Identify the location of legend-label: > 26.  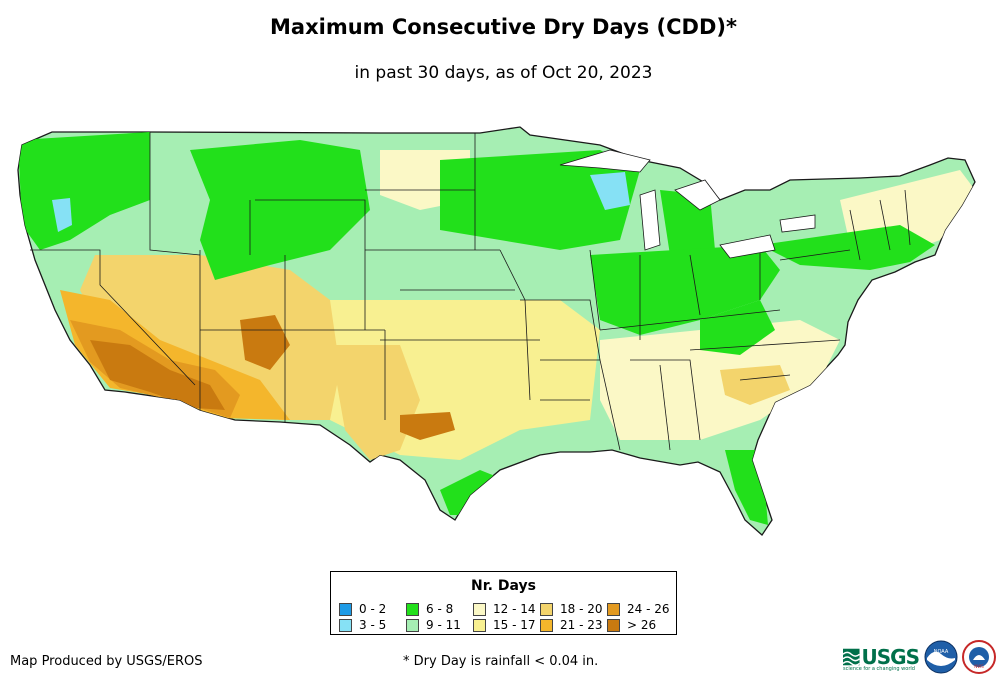
(642, 625).